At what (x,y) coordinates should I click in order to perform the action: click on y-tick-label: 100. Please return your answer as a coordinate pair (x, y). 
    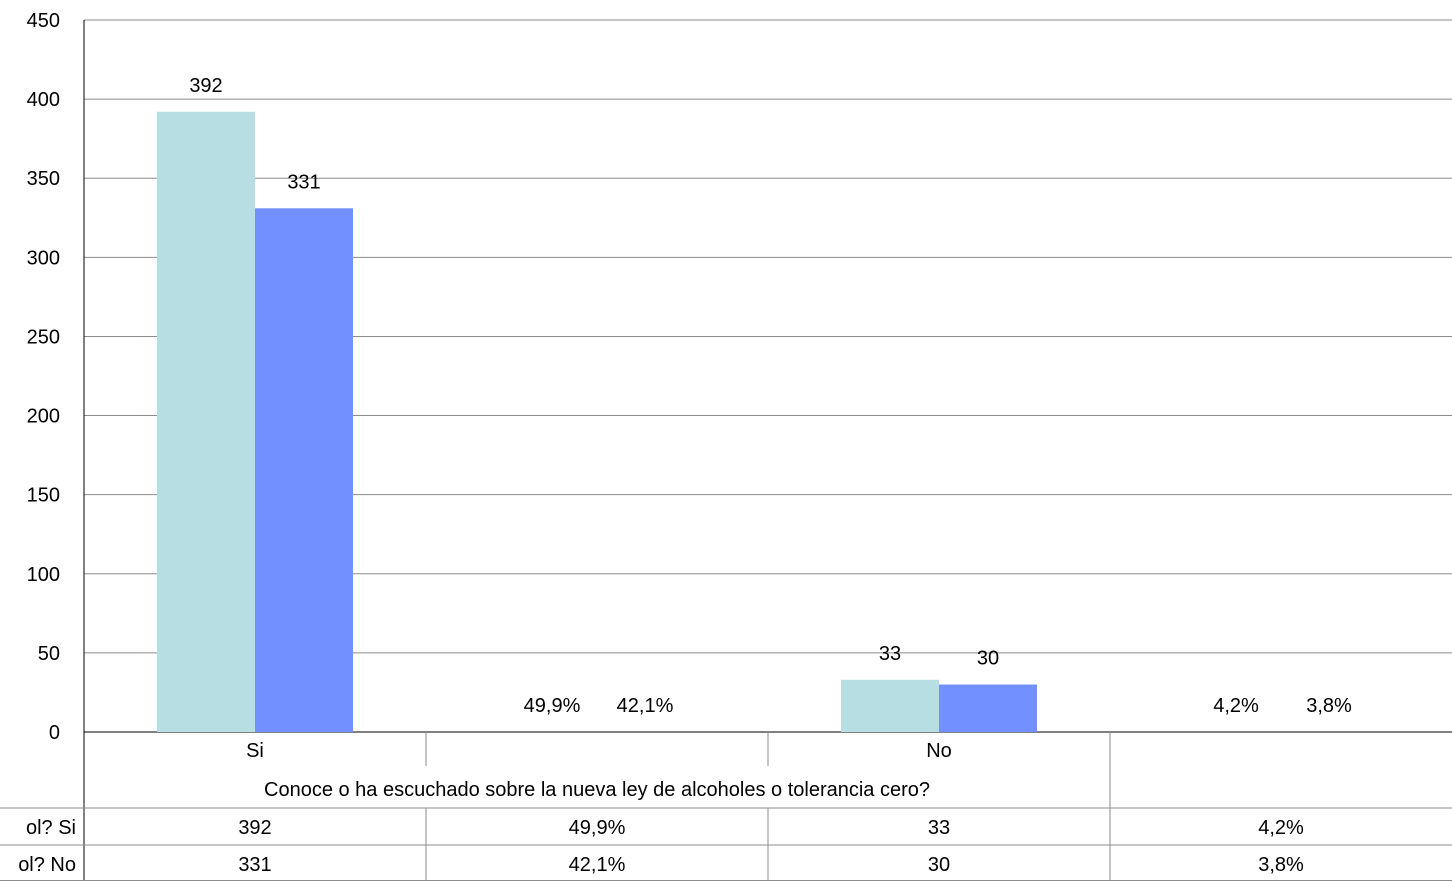
    Looking at the image, I should click on (43, 575).